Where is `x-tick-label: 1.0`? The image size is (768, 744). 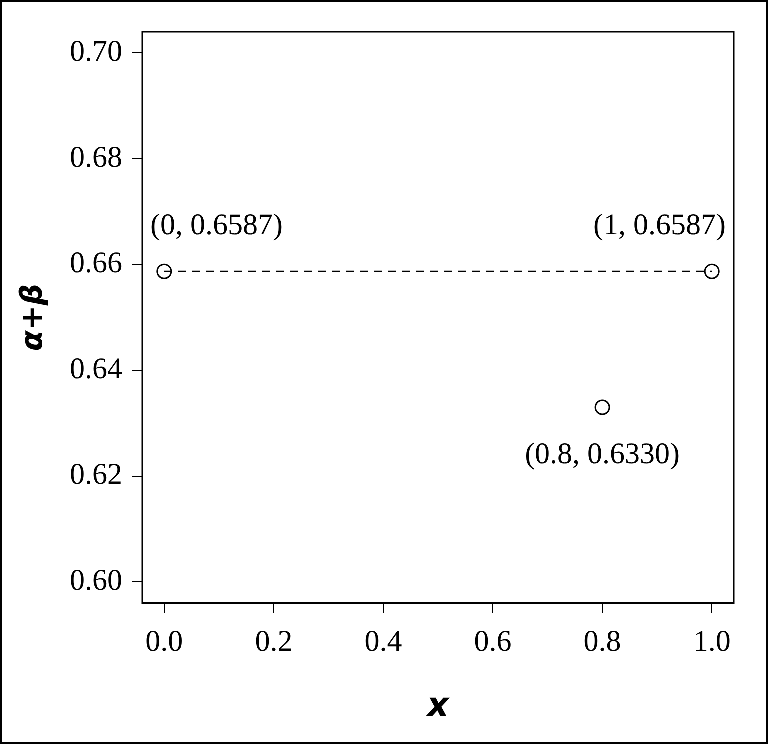 x-tick-label: 1.0 is located at coordinates (712, 641).